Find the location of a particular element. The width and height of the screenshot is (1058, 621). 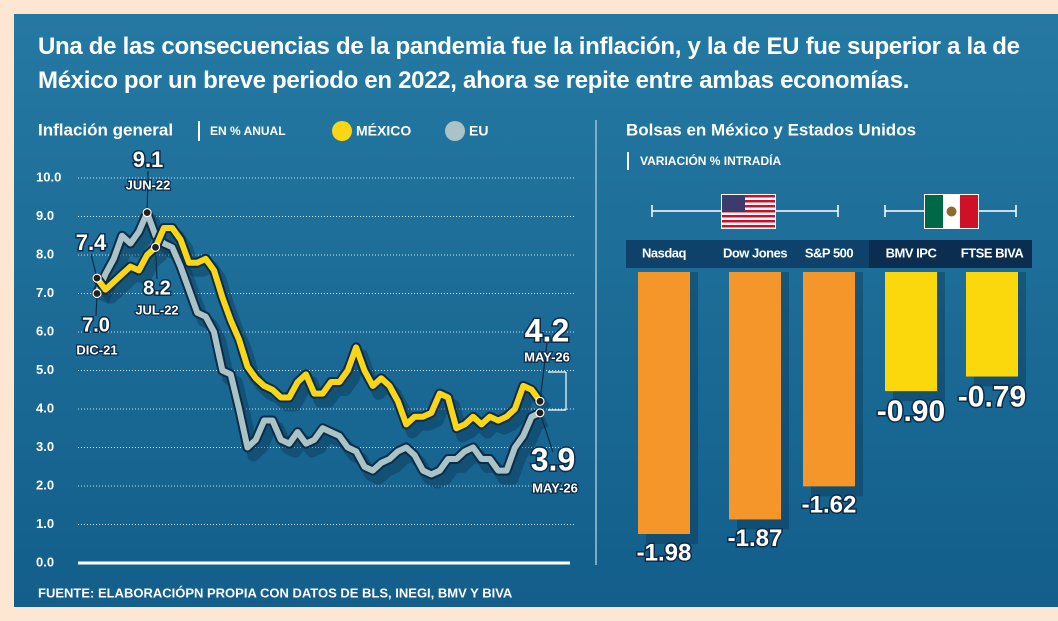

us-flag is located at coordinates (748, 211).